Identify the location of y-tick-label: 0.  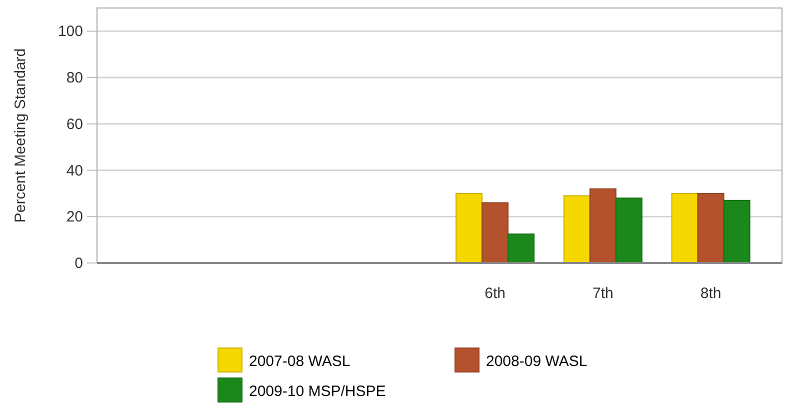
(78, 263).